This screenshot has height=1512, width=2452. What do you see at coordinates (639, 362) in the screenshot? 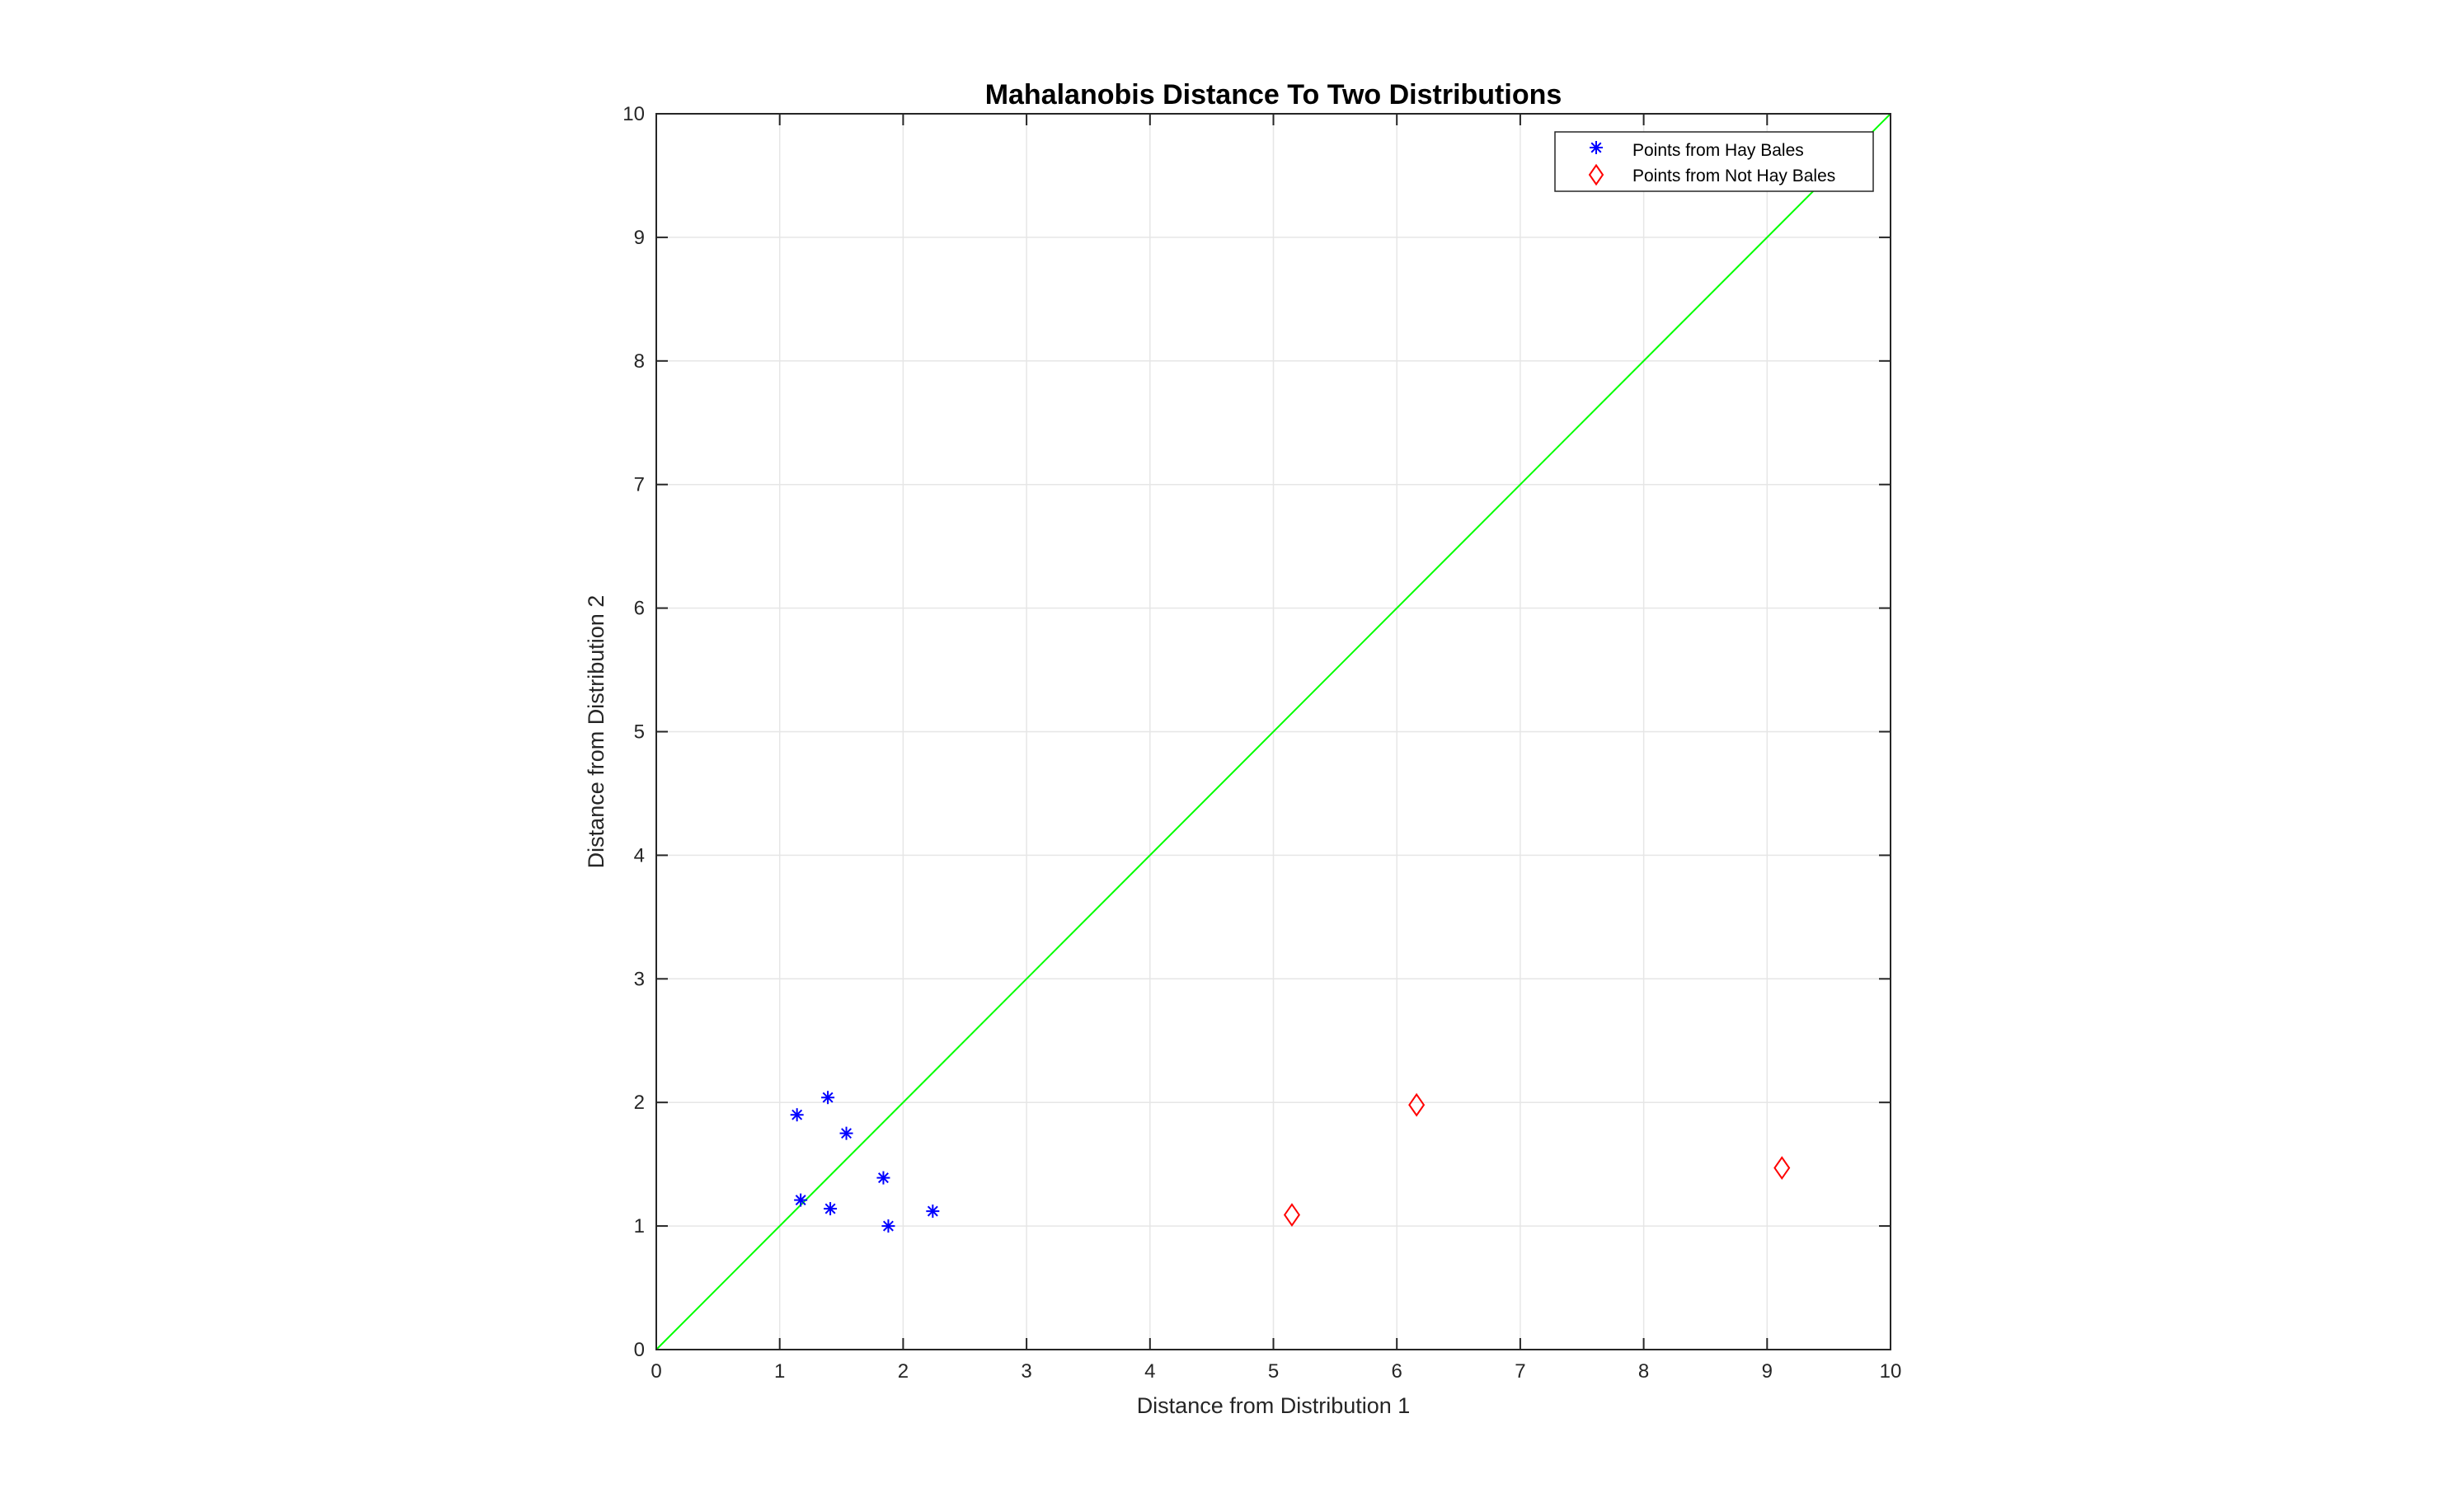
I see `y-tick-label: 8` at bounding box center [639, 362].